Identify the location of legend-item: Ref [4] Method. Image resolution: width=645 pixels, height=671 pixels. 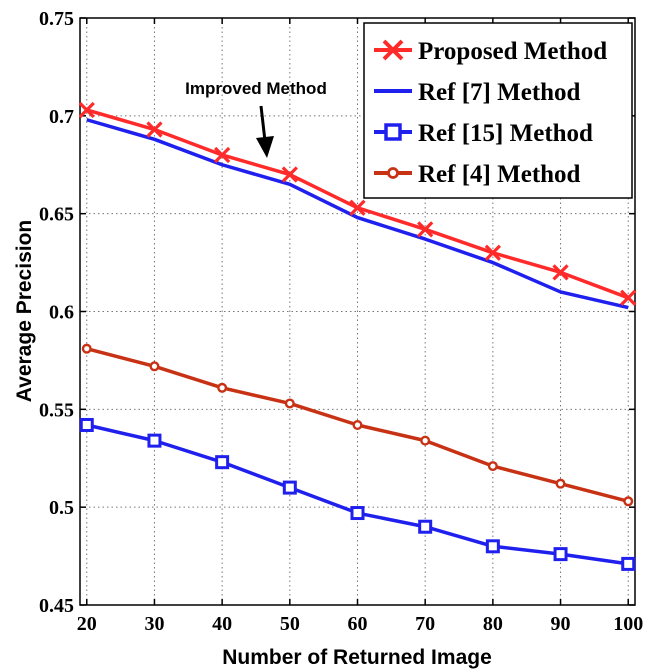
(477, 174).